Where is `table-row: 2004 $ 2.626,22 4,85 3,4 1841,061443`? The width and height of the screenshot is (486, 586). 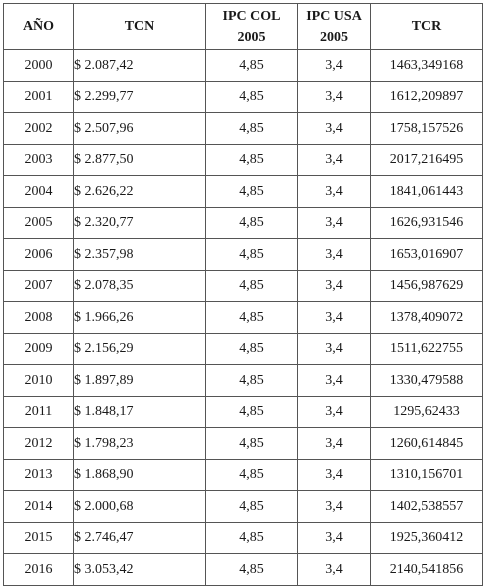 table-row: 2004 $ 2.626,22 4,85 3,4 1841,061443 is located at coordinates (243, 191).